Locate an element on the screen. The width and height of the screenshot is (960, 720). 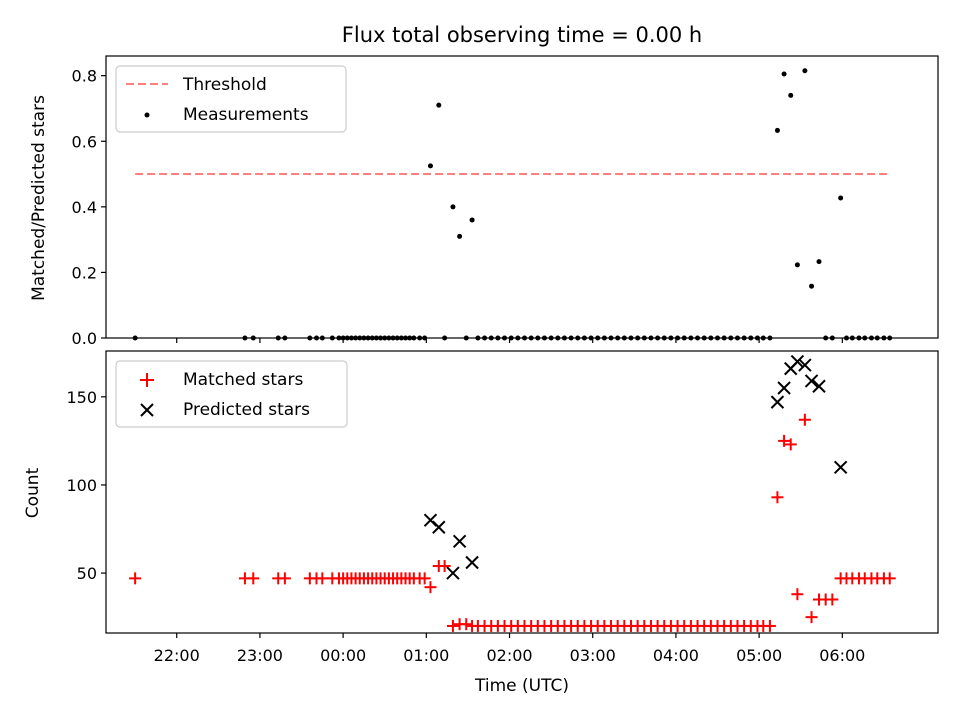
legend-predicted-label: Predicted stars is located at coordinates (246, 410).